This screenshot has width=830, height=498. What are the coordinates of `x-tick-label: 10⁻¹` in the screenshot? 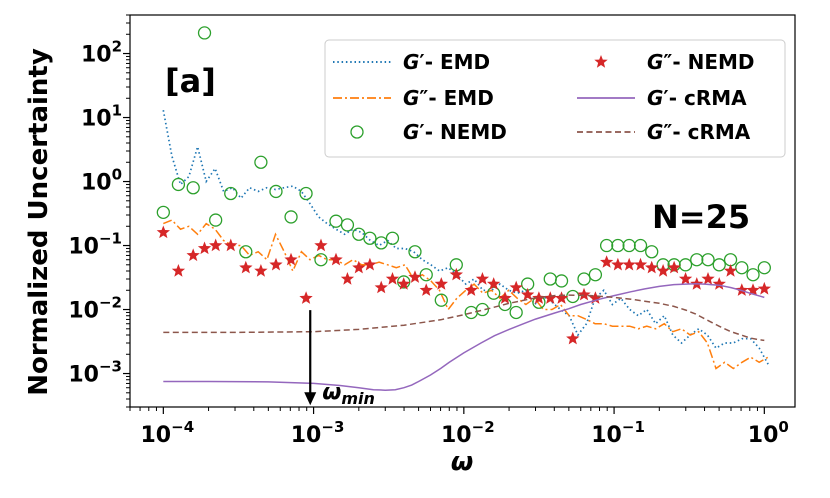 It's located at (618, 433).